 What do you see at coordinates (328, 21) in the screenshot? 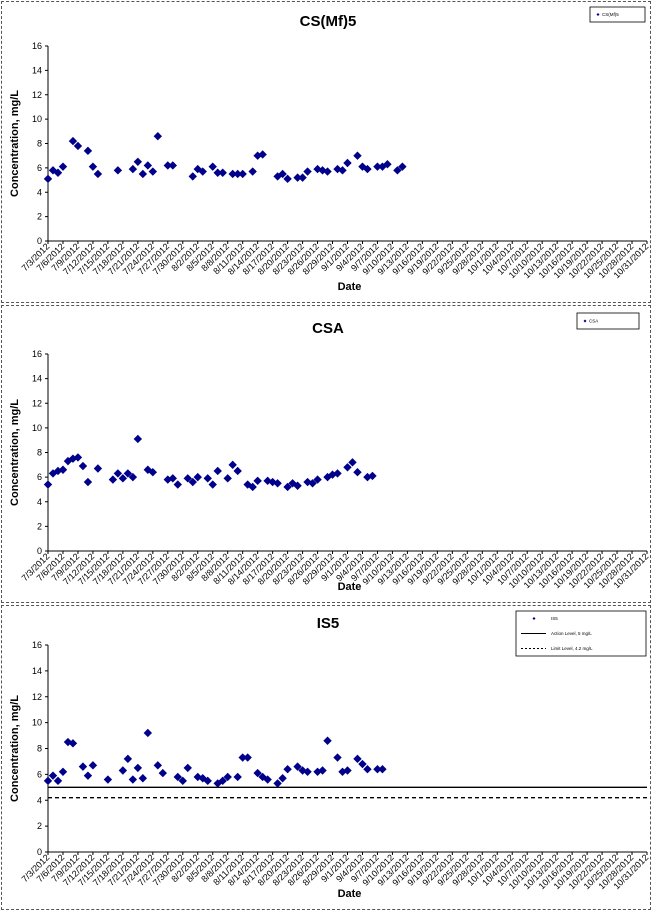
I see `chart-title: CS(Mf)5` at bounding box center [328, 21].